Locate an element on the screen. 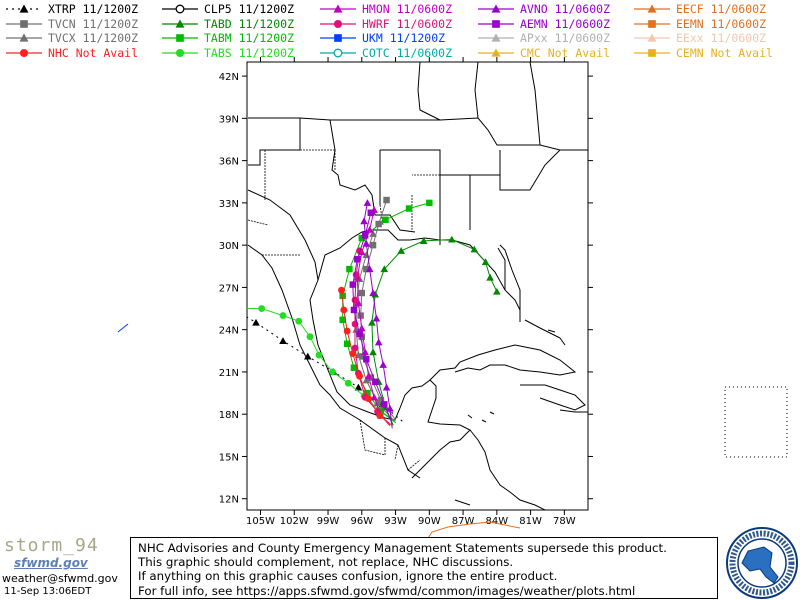  lon-label: 90W is located at coordinates (429, 521).